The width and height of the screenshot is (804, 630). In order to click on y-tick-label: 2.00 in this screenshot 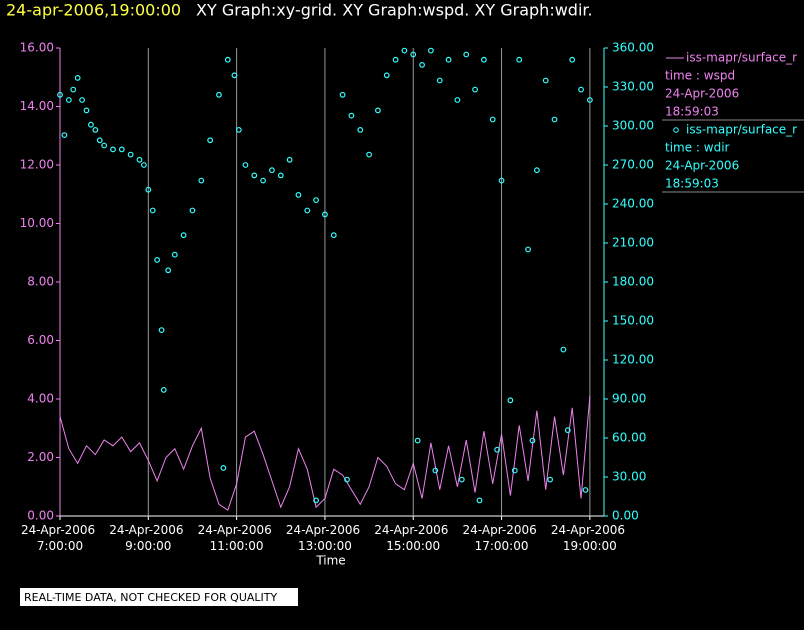, I will do `click(40, 457)`.